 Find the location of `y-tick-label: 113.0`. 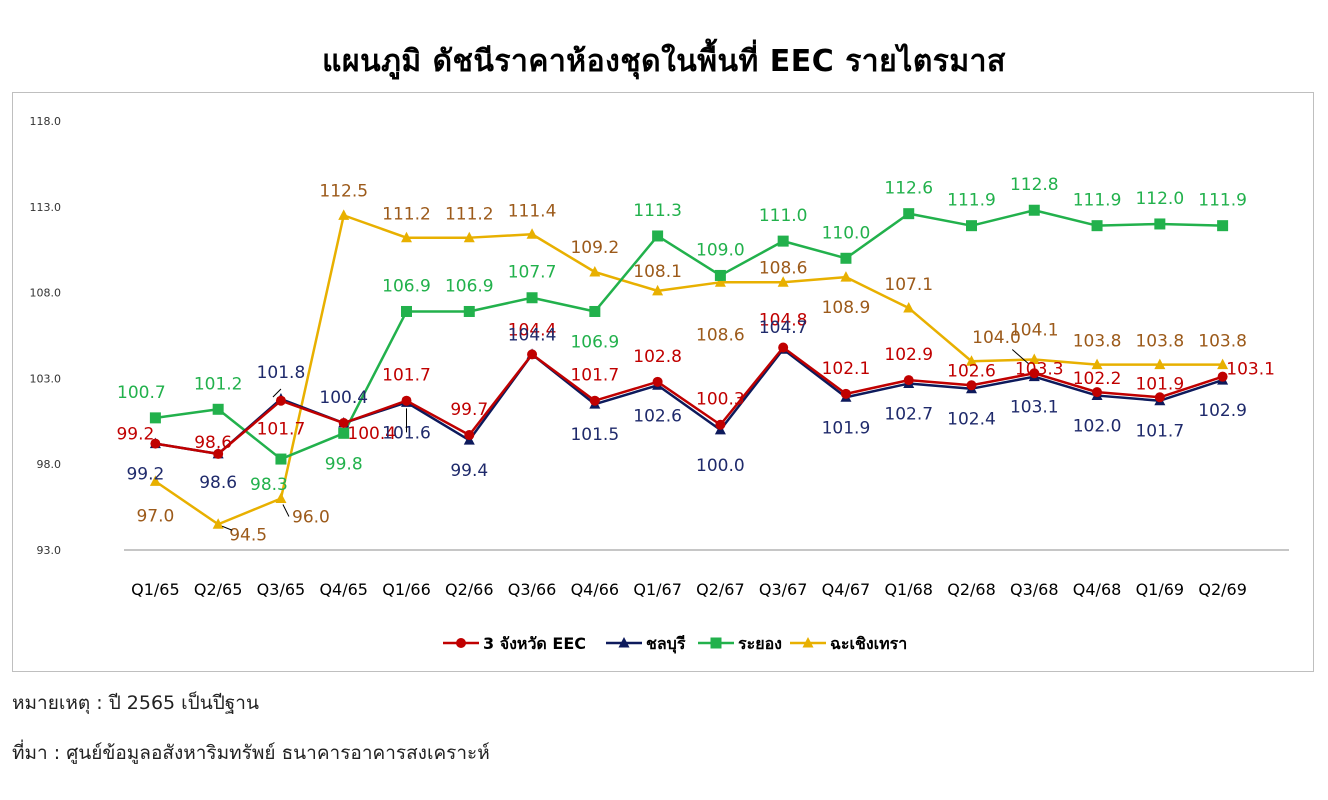

y-tick-label: 113.0 is located at coordinates (46, 207).